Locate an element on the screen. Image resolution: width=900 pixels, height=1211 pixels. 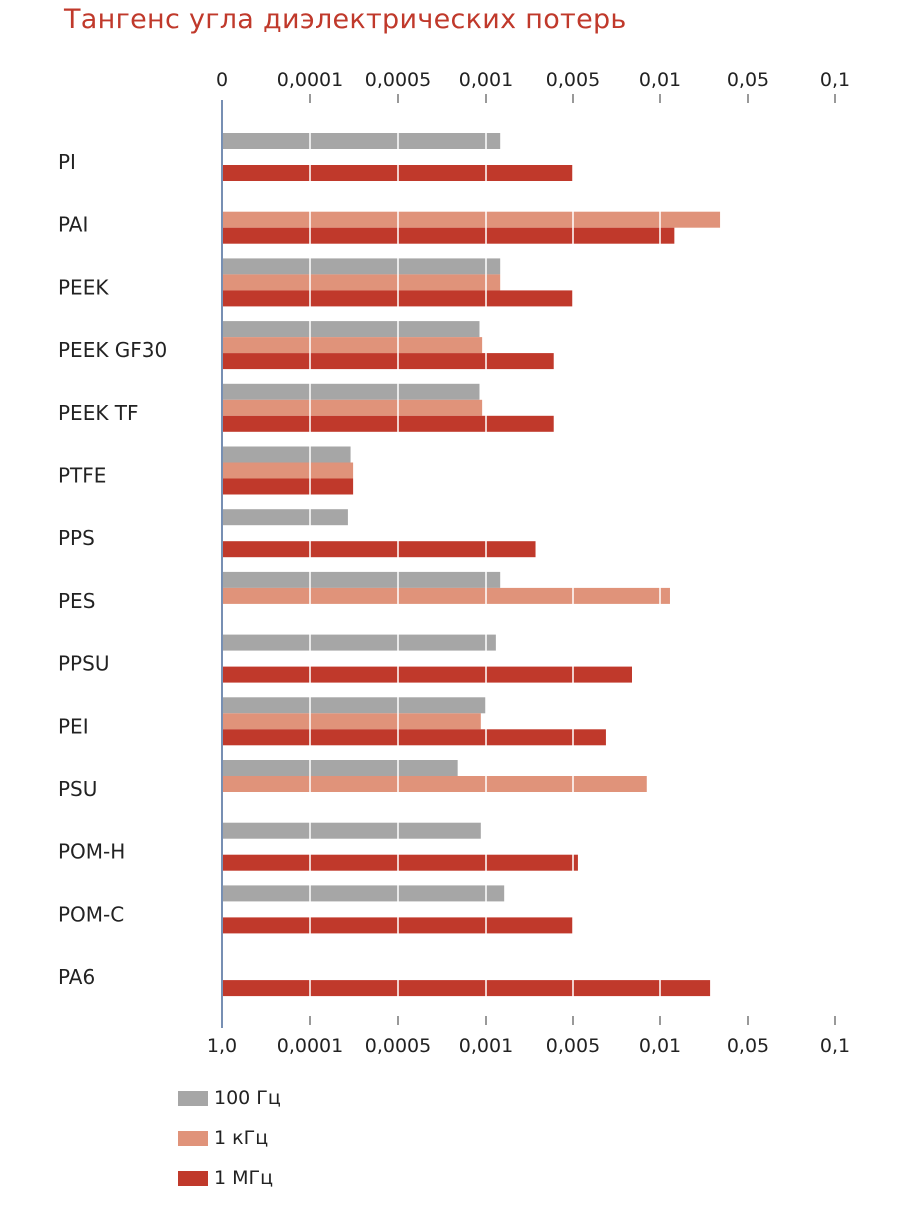
category-label: PSU is located at coordinates (77, 789).